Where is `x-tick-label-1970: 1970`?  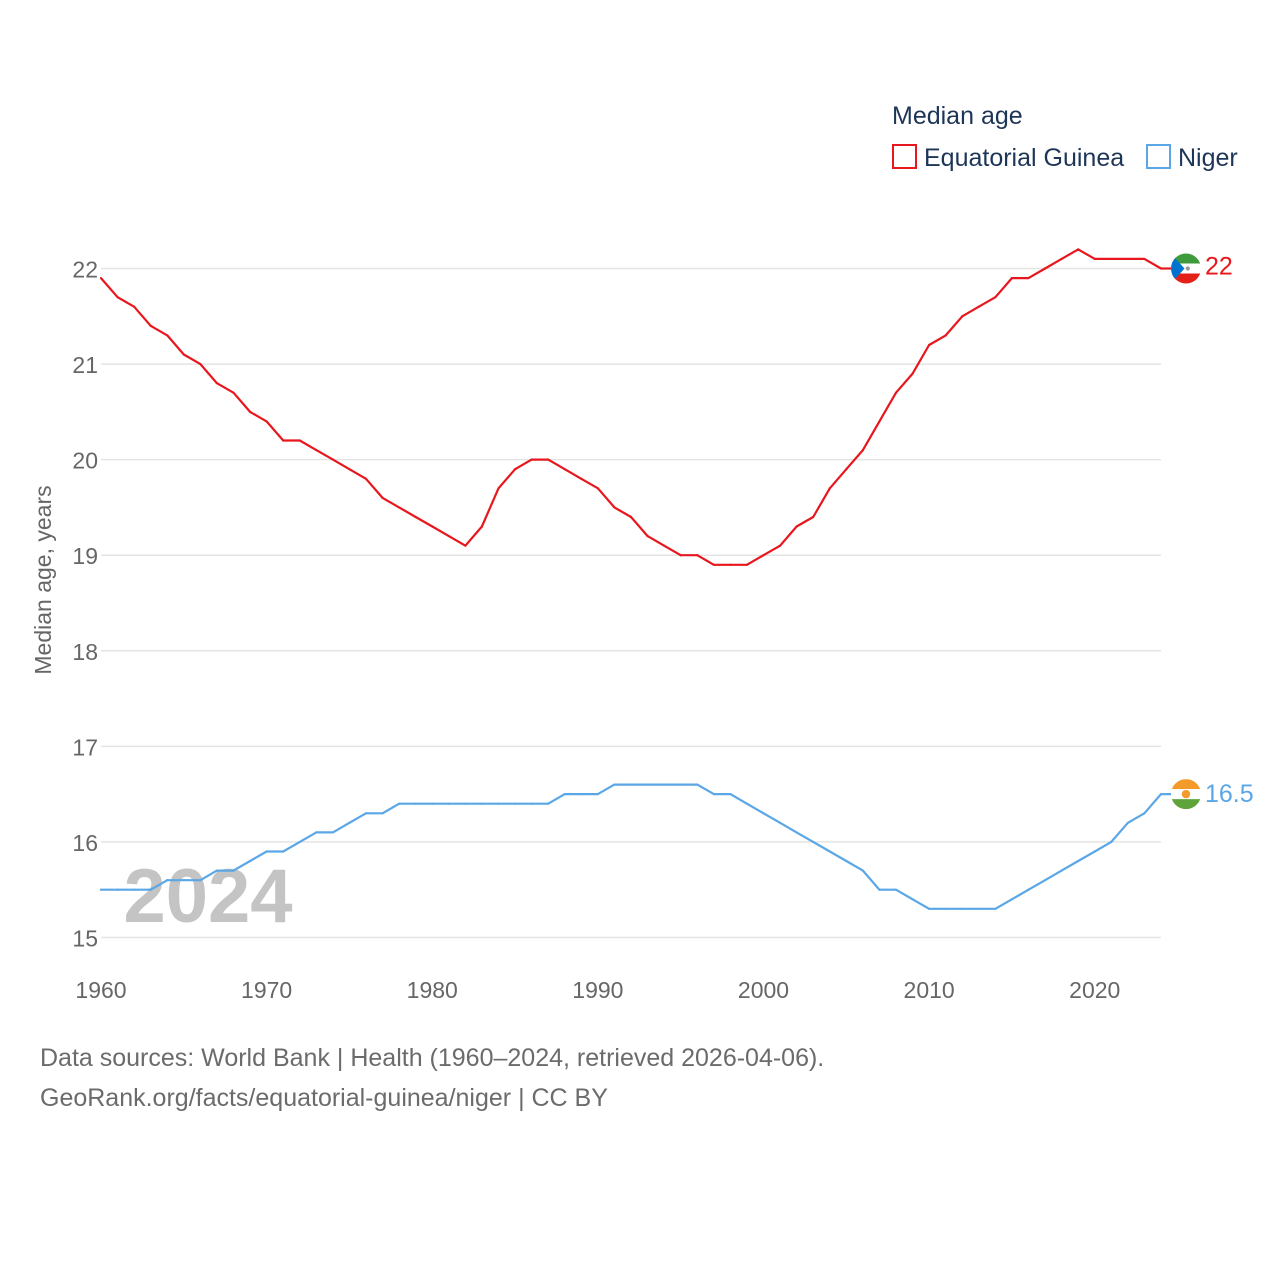
x-tick-label-1970: 1970 is located at coordinates (266, 990).